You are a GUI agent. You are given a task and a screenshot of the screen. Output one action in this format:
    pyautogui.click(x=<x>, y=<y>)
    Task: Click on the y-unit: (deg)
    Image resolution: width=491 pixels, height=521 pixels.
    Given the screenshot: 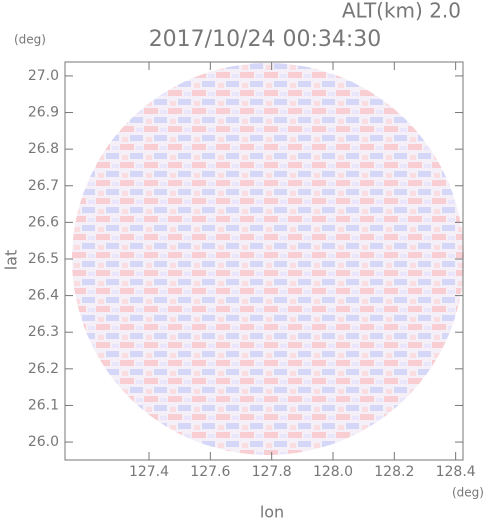 What is the action you would take?
    pyautogui.click(x=30, y=40)
    